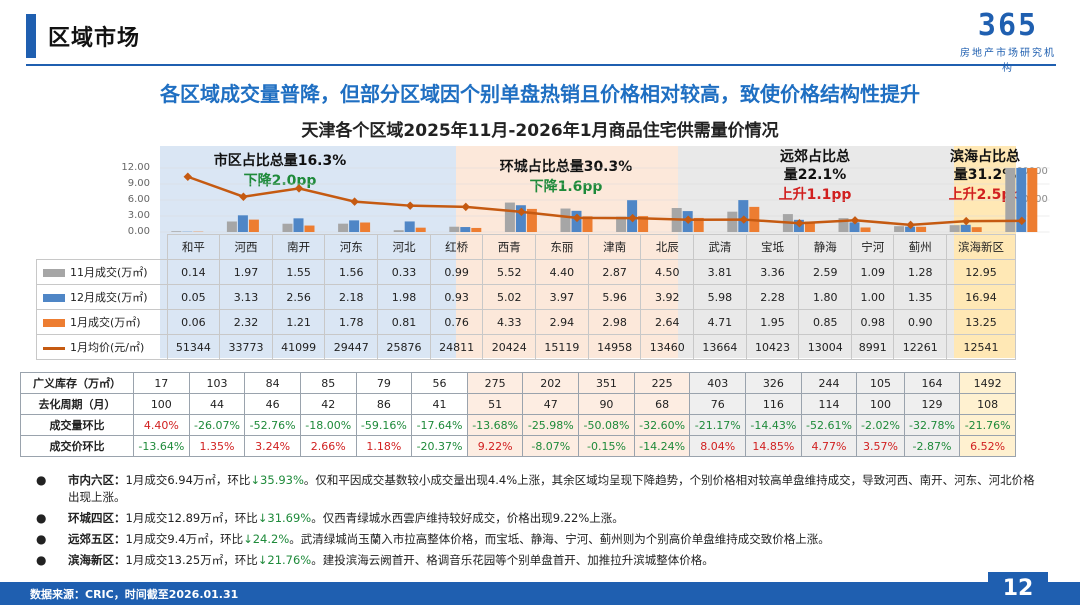 This screenshot has height=605, width=1080. Describe the element at coordinates (606, 425) in the screenshot. I see `table-cell: -50.08%` at that location.